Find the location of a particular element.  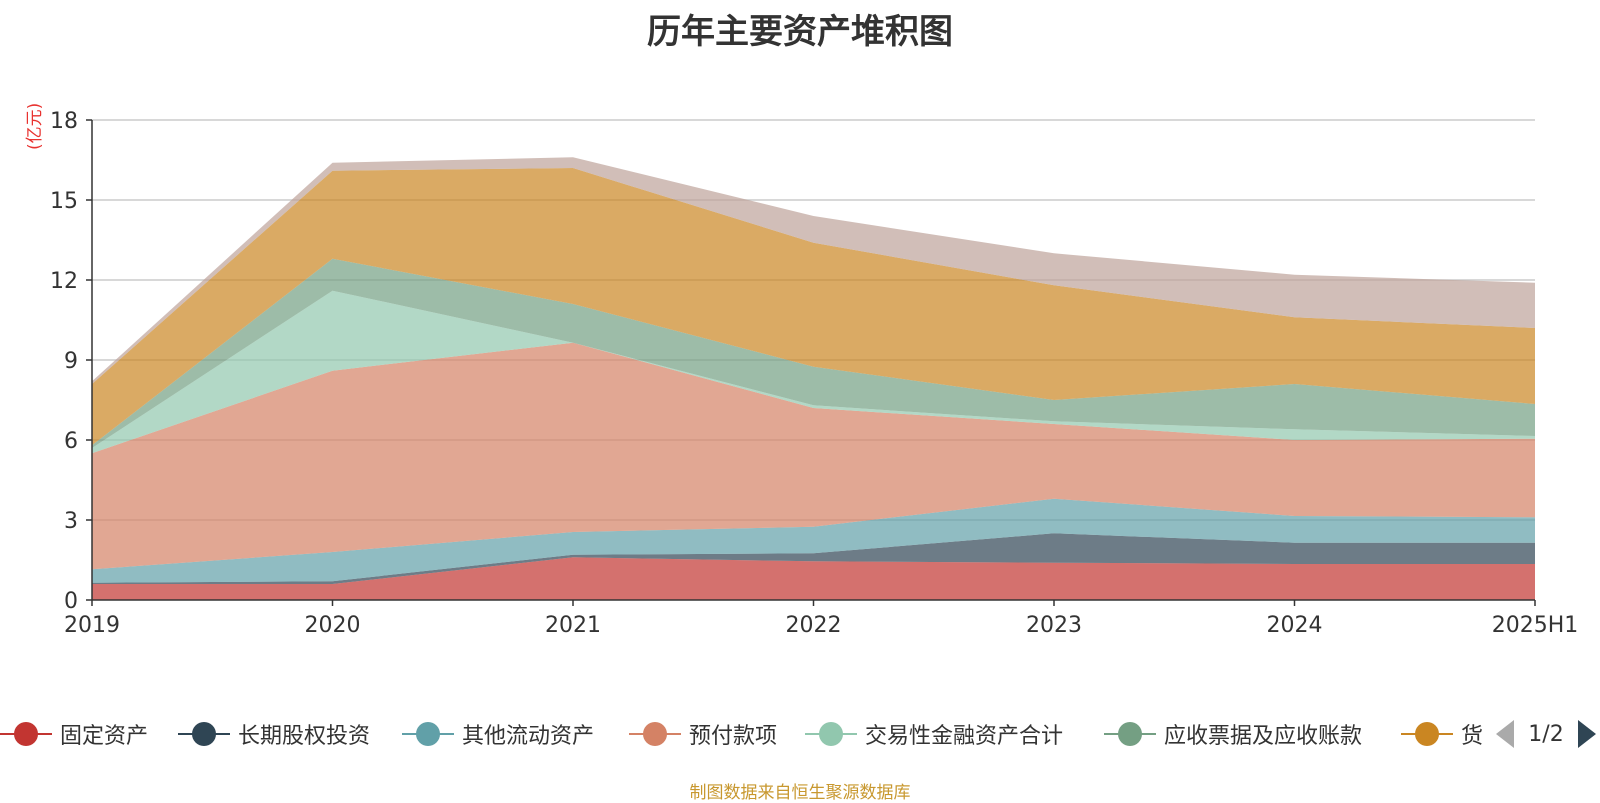

y-tick-label: 12 is located at coordinates (64, 281).